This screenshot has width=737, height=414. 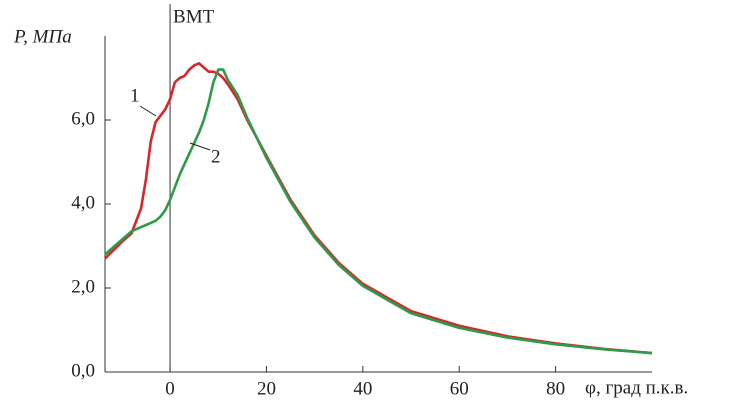 What do you see at coordinates (459, 388) in the screenshot?
I see `x-tick-label: 60` at bounding box center [459, 388].